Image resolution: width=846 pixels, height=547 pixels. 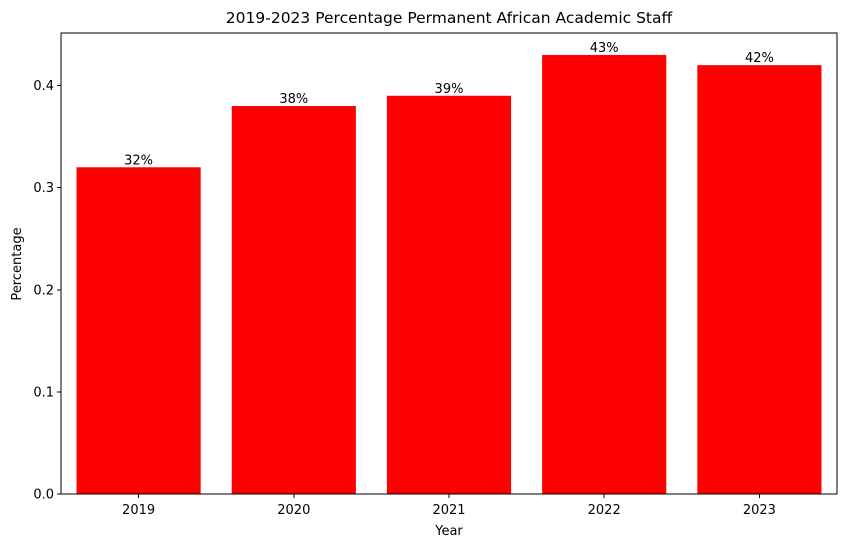 What do you see at coordinates (138, 510) in the screenshot?
I see `x-tick-label-2019: 2019` at bounding box center [138, 510].